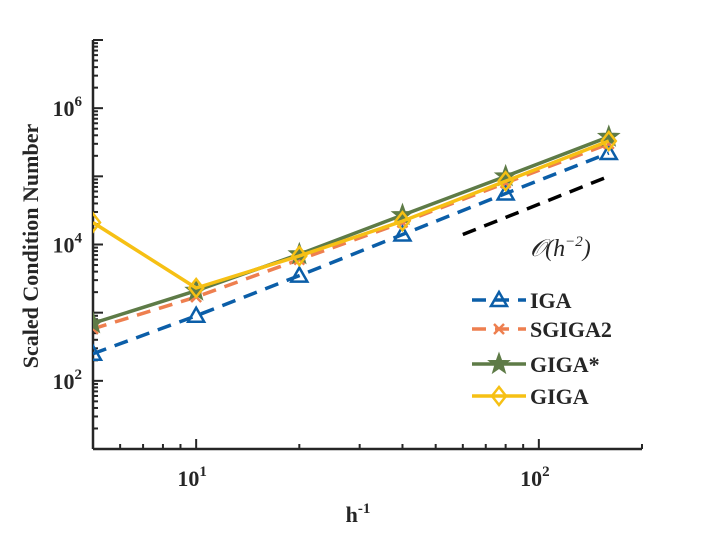  What do you see at coordinates (551, 300) in the screenshot?
I see `legend-label: IGA` at bounding box center [551, 300].